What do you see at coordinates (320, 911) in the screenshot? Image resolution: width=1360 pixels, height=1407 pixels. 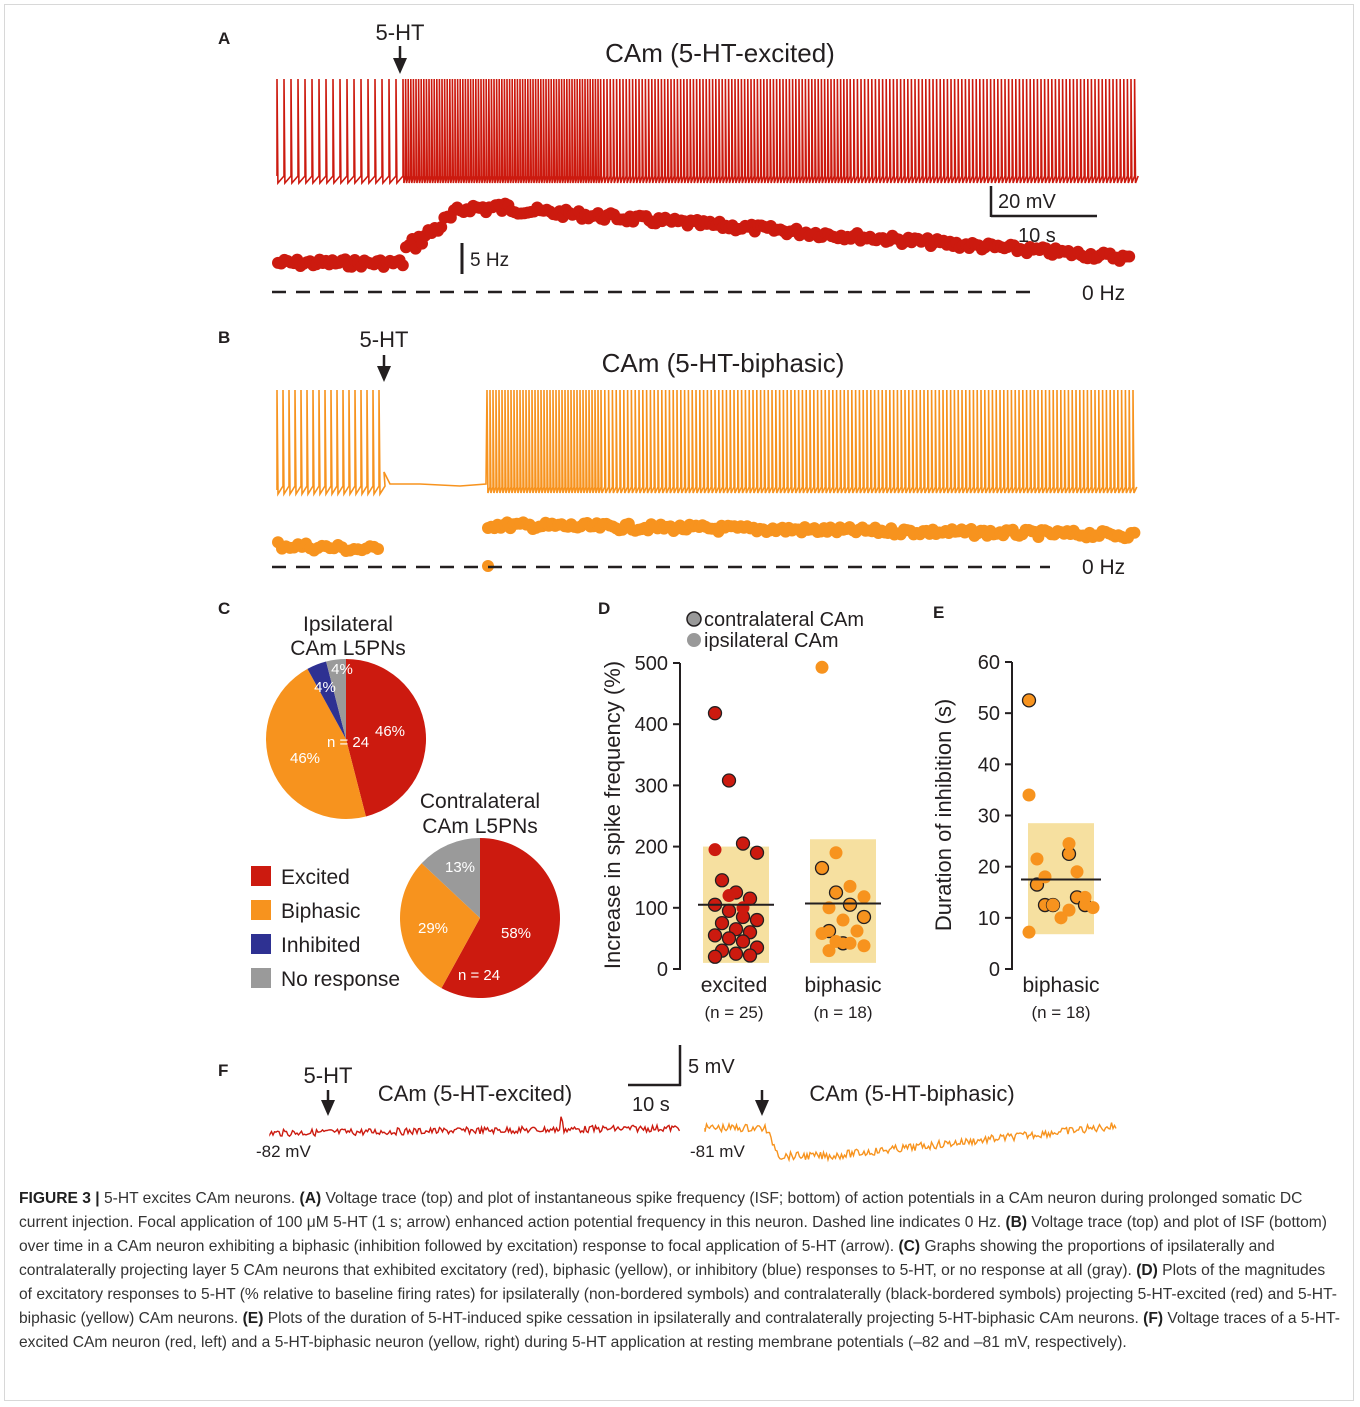 I see `legend-biphasic: Biphasic` at bounding box center [320, 911].